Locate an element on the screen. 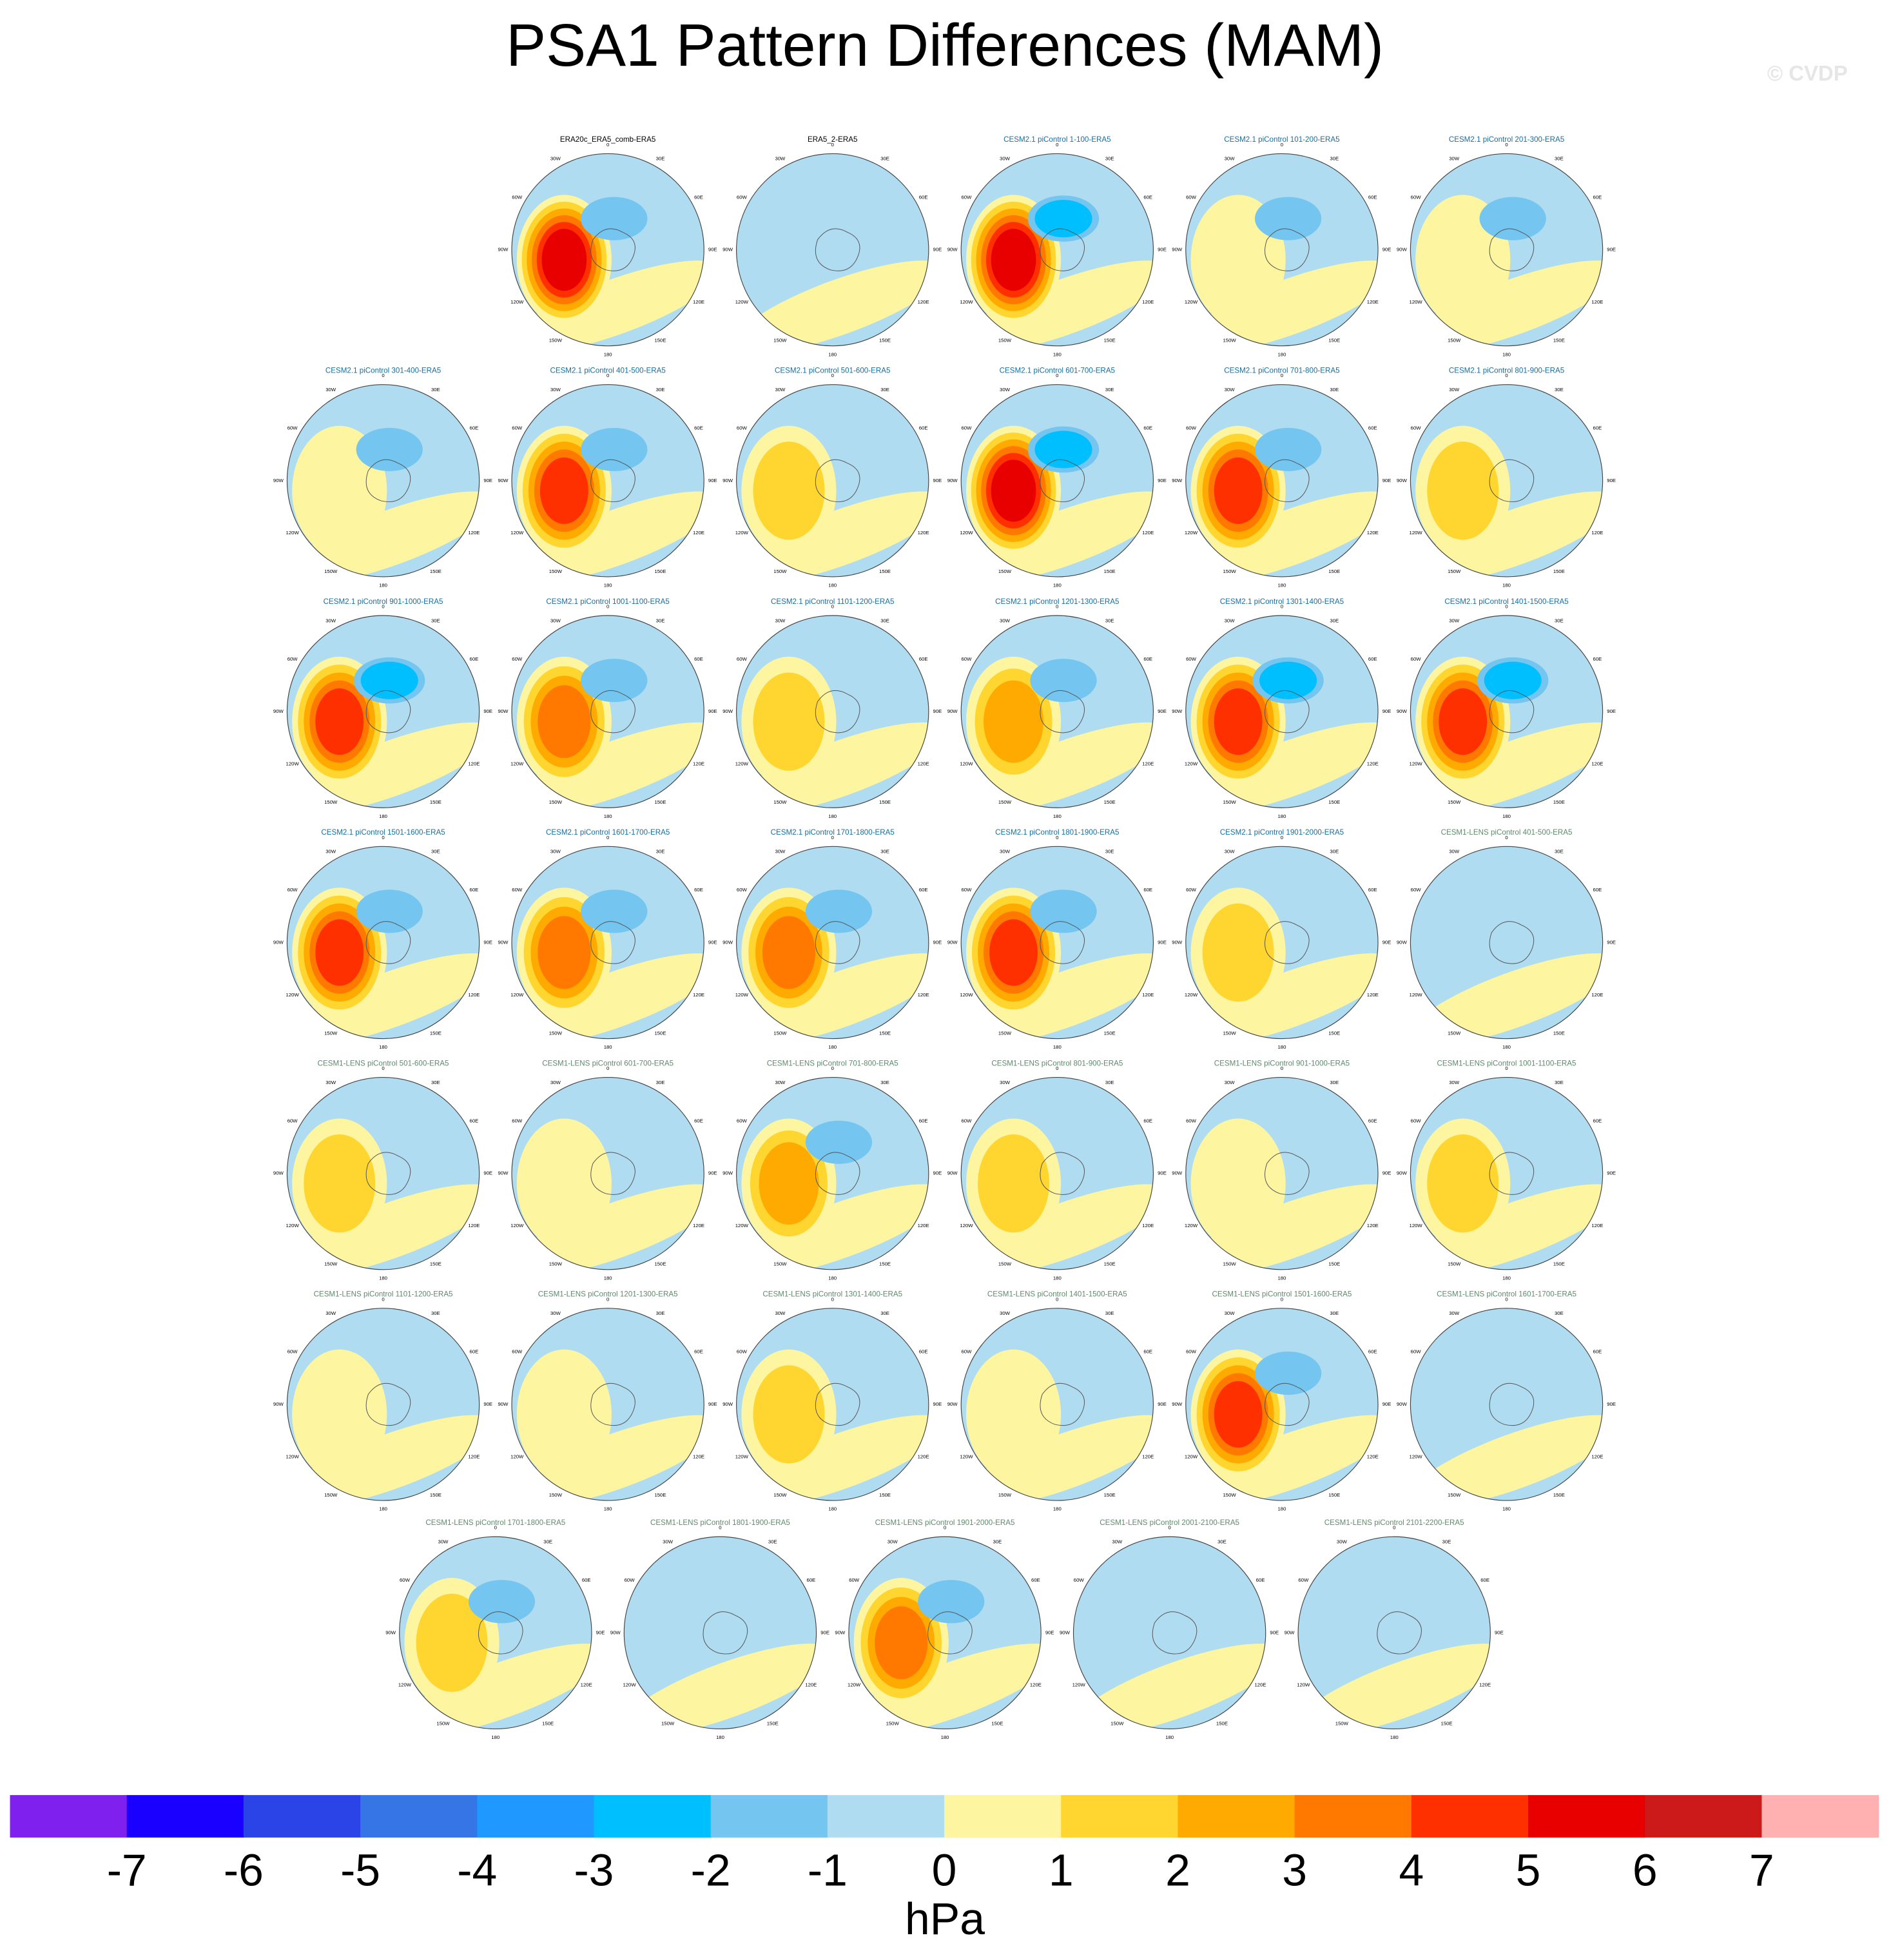 The width and height of the screenshot is (1891, 1960). panel-title: CESM1-LENS piControl 1301-1400-ERA5 is located at coordinates (832, 1295).